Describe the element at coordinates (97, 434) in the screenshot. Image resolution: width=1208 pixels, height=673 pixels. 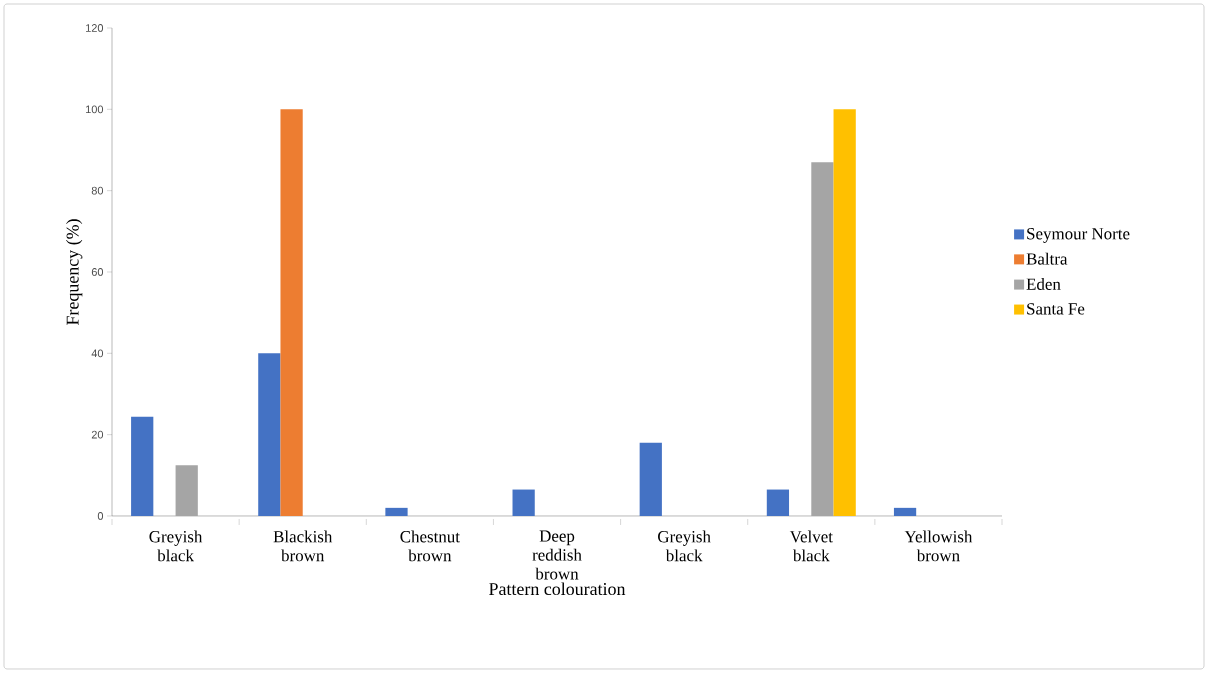
I see `y-tick-label: 20` at that location.